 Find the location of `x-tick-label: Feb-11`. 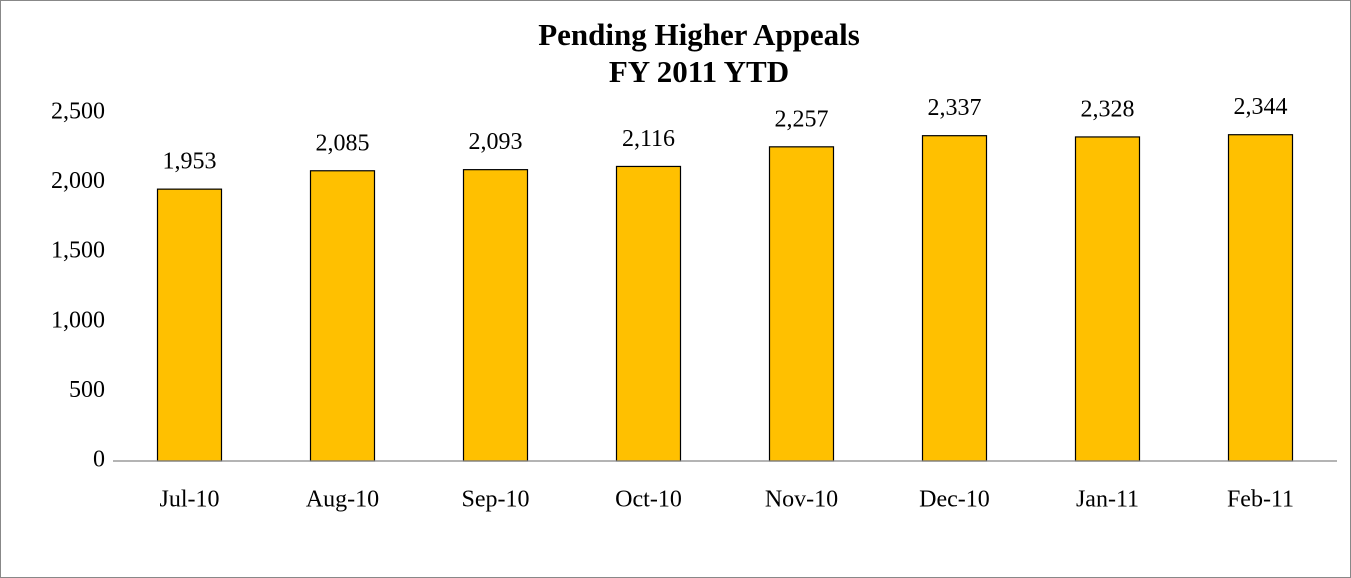

x-tick-label: Feb-11 is located at coordinates (1260, 500).